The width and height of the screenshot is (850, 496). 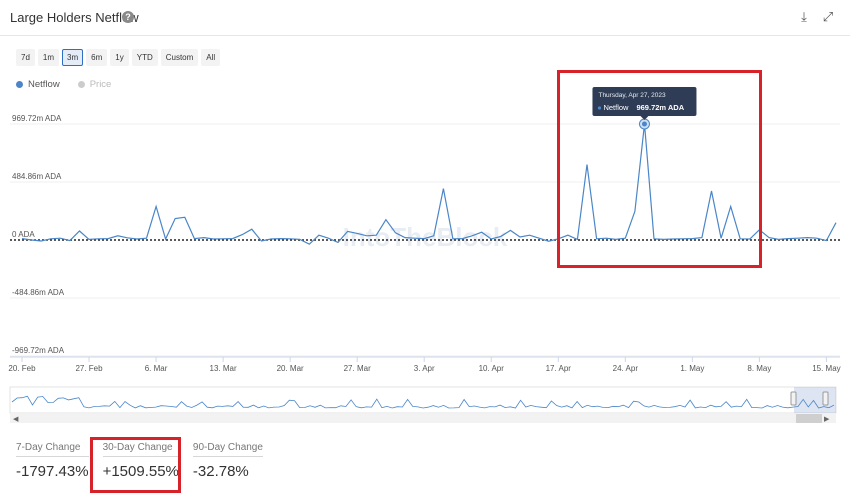 I want to click on navigator-handle-right, so click(x=825, y=398).